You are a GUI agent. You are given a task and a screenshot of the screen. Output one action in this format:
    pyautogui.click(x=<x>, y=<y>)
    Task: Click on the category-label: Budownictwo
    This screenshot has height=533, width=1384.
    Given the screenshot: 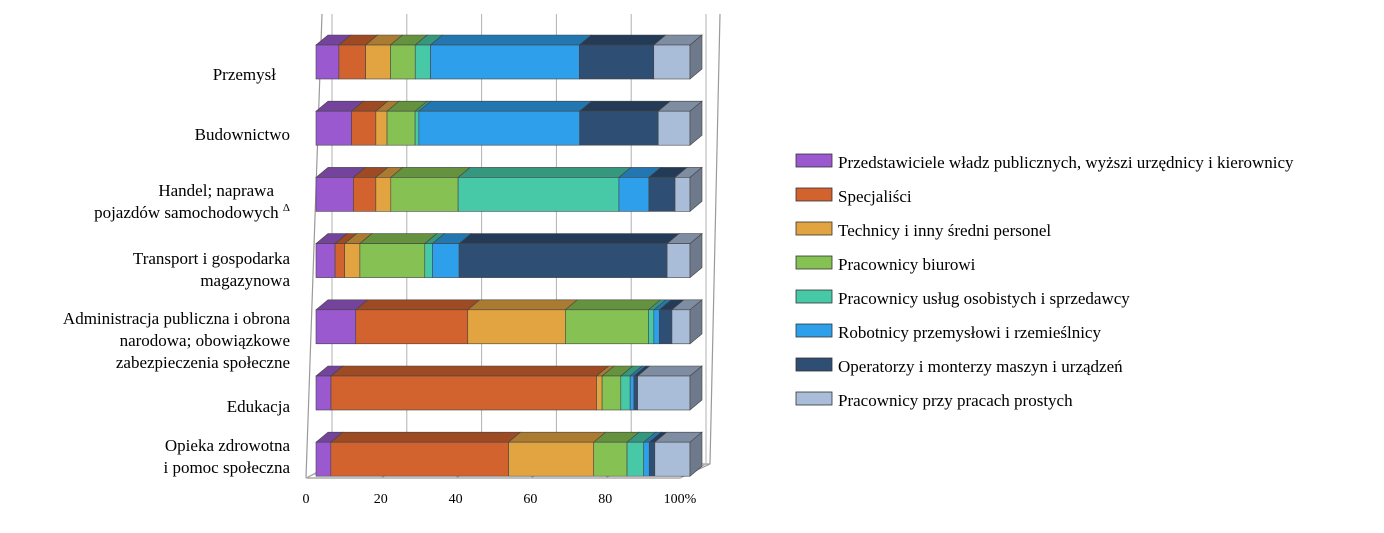 What is the action you would take?
    pyautogui.click(x=242, y=134)
    